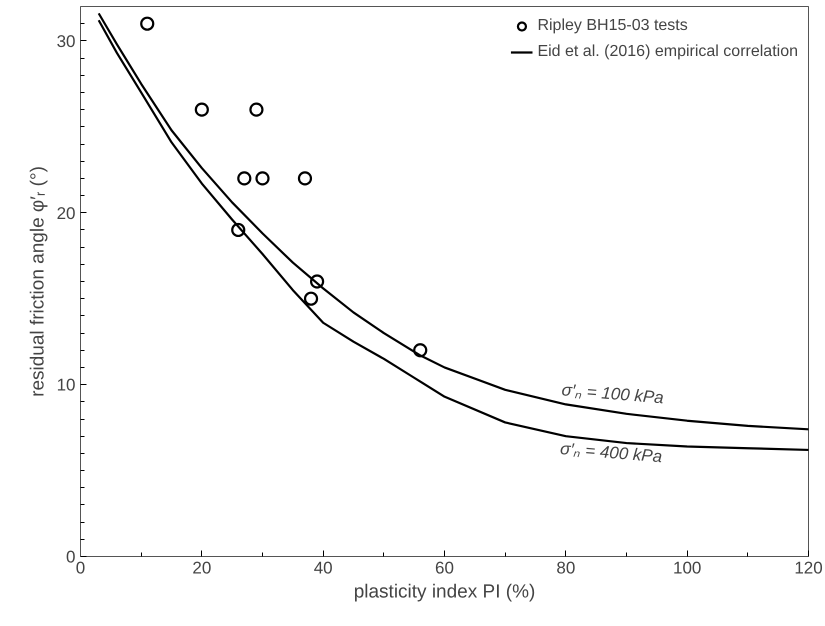  What do you see at coordinates (667, 52) in the screenshot?
I see `legend-label: Eid et al. (2016) empirical correlation` at bounding box center [667, 52].